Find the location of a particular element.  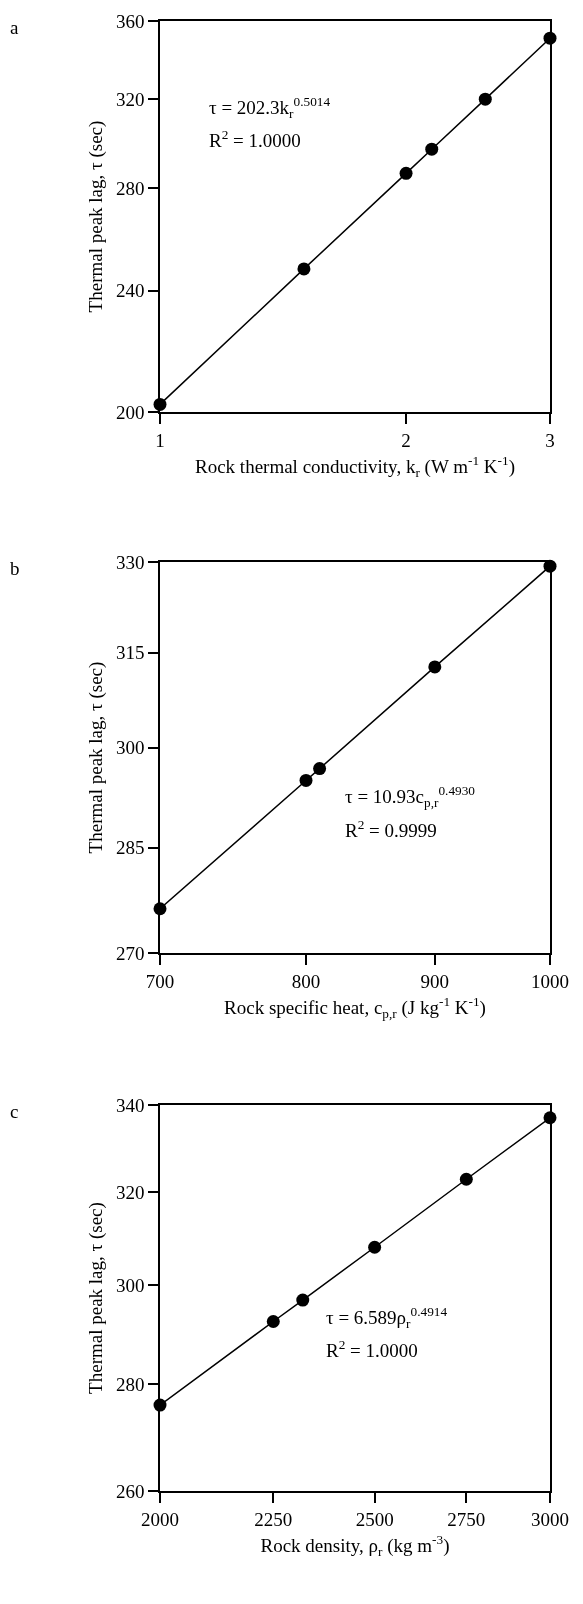

x-axis-title: Rock density, ρ$_{r}$ (kg m$^{-3}$) is located at coordinates (355, 1545).